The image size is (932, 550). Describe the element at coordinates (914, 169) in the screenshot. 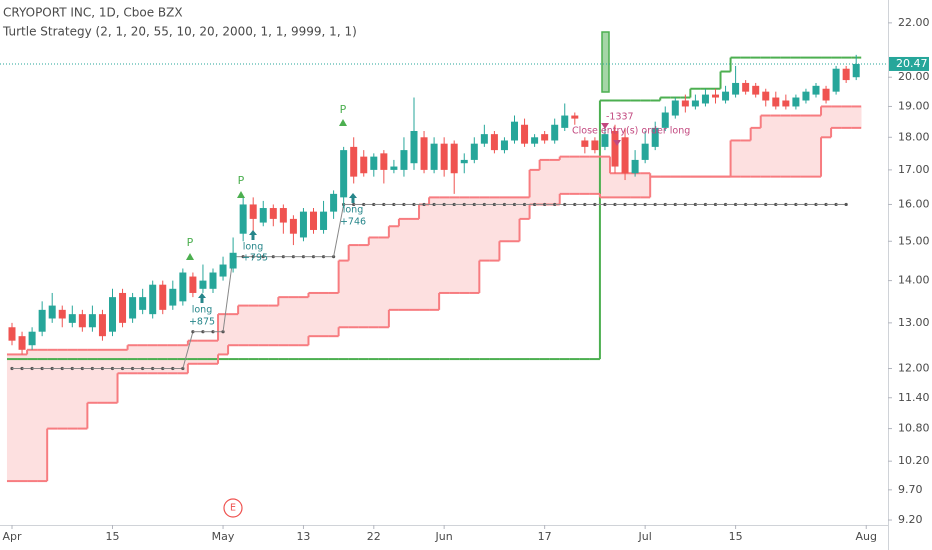

I see `y-tick-label: 17.00` at that location.